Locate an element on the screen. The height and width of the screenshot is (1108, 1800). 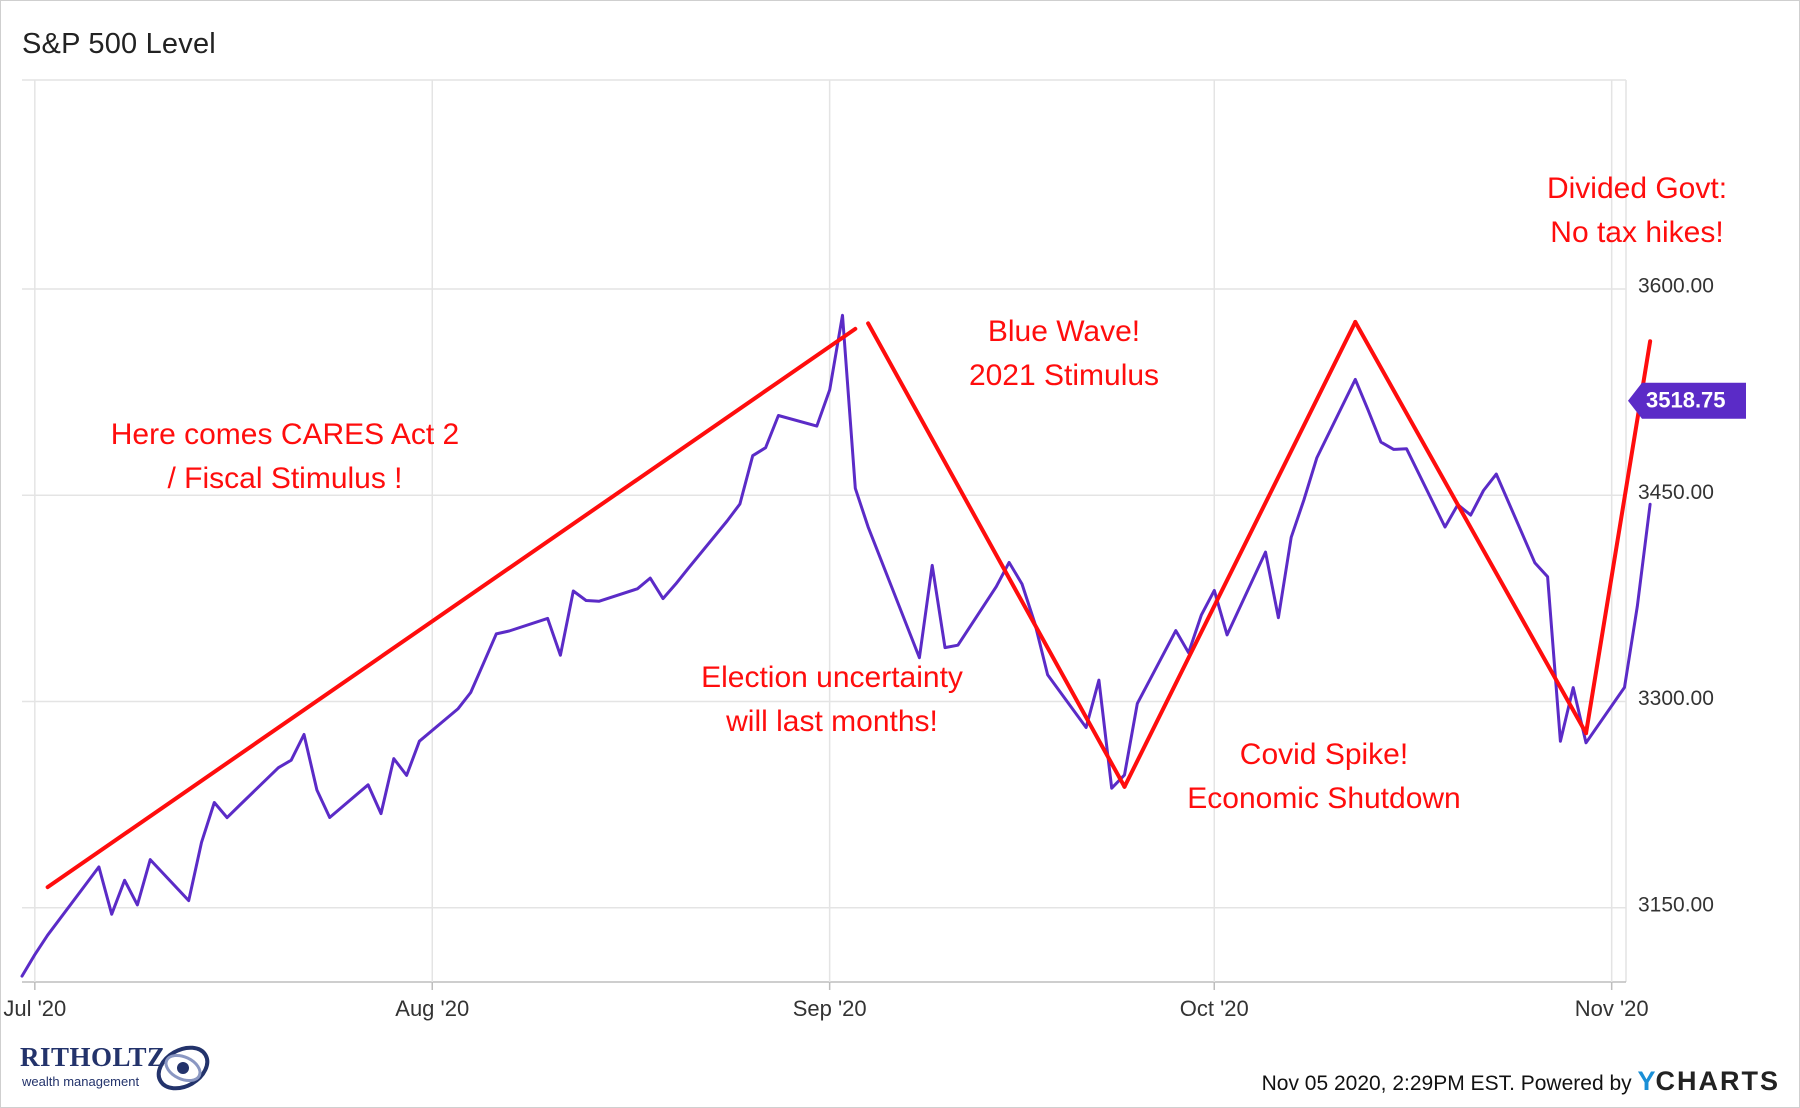
logo-swirl-icon is located at coordinates (183, 1068).